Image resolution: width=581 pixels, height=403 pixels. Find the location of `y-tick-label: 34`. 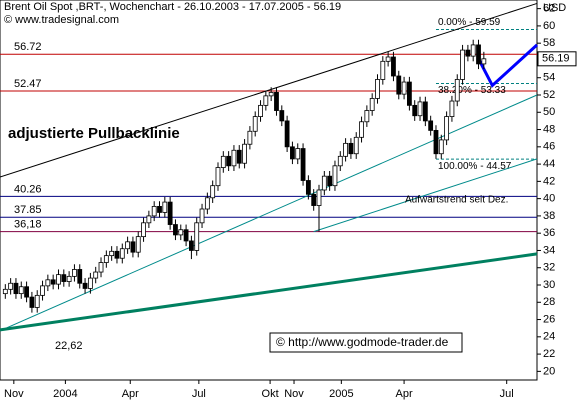

y-tick-label: 34 is located at coordinates (549, 250).